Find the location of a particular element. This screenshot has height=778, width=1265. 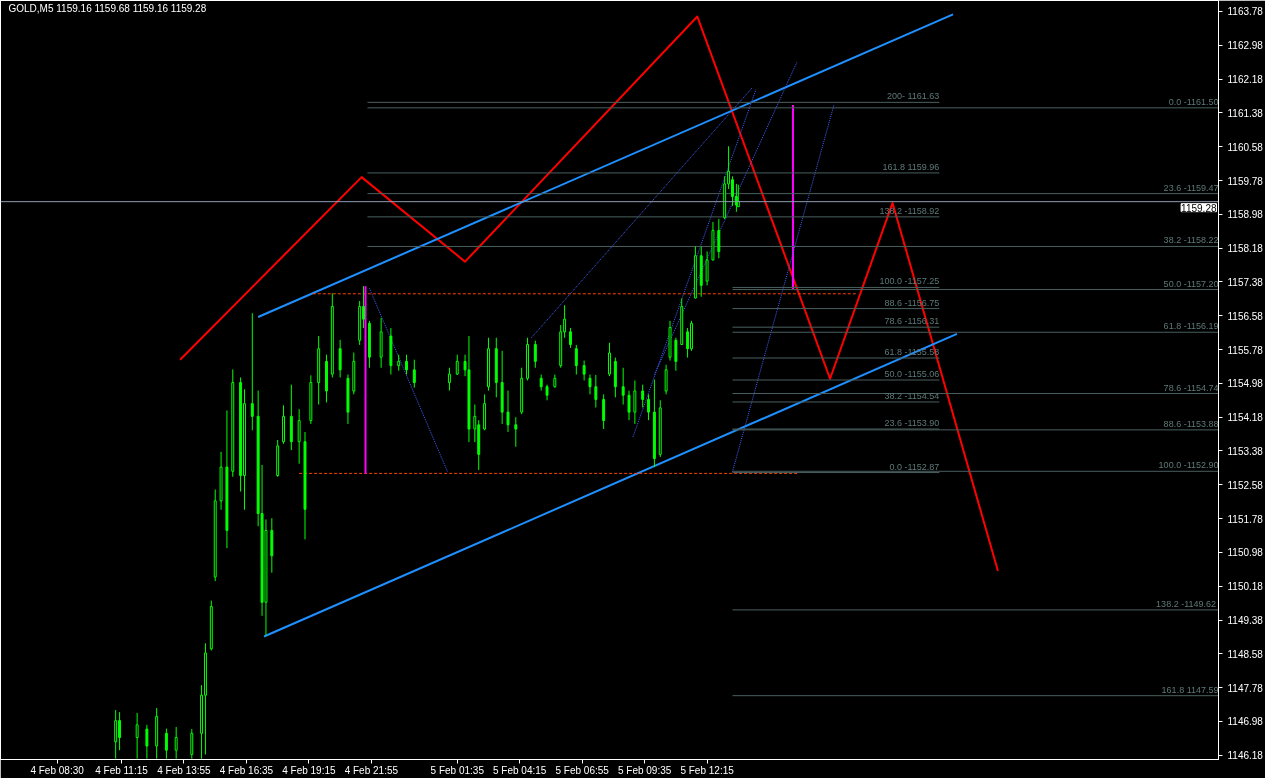

x-tick-label: 4 Feb 08:30 is located at coordinates (57, 770).